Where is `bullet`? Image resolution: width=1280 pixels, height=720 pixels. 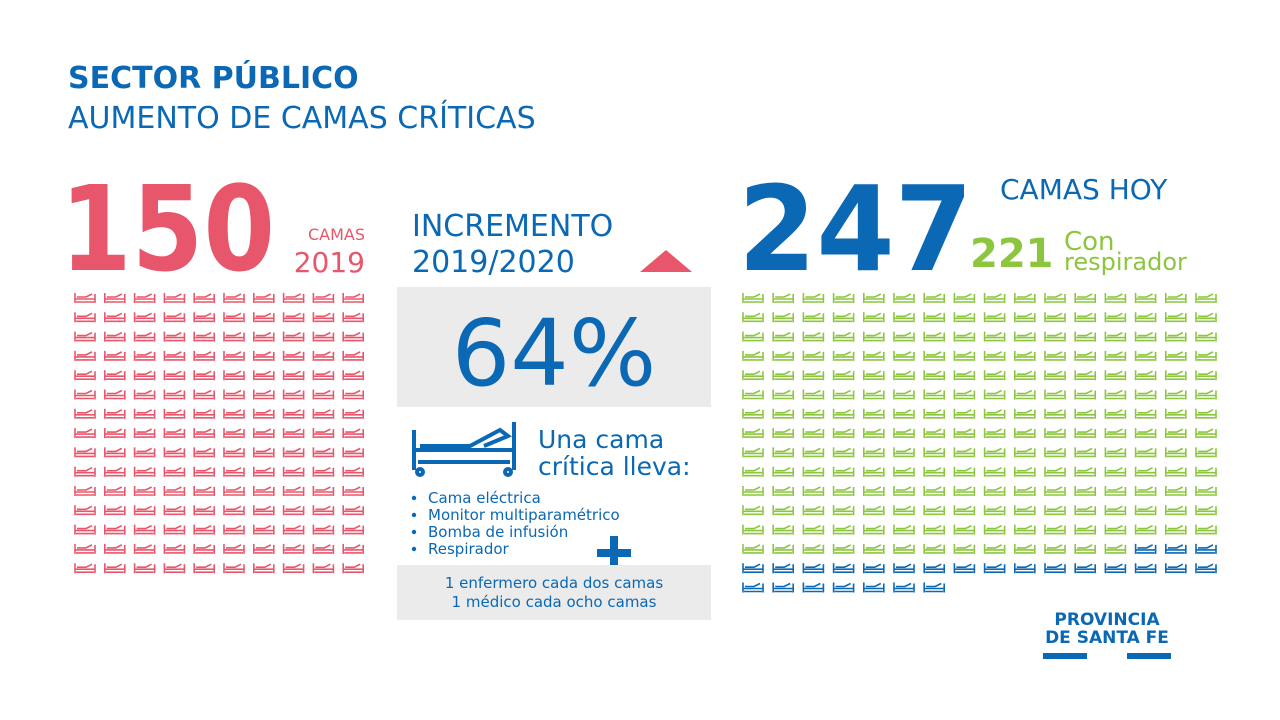 bullet is located at coordinates (414, 498).